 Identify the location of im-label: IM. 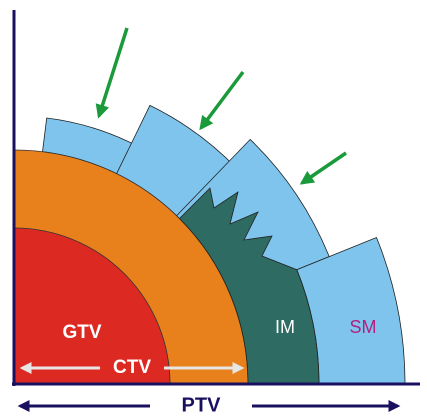
(285, 327).